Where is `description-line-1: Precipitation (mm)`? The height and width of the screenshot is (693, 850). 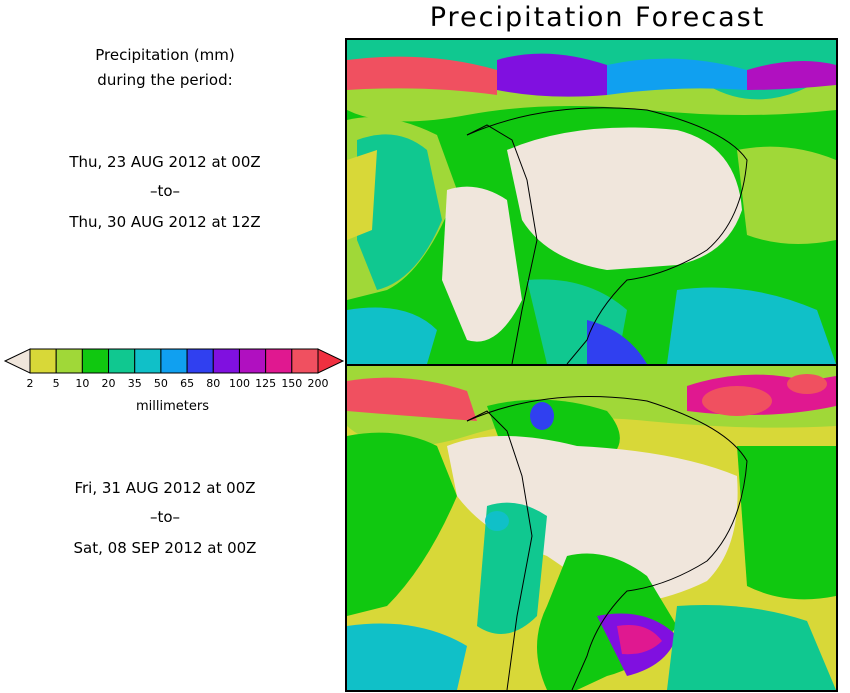
description-line-1: Precipitation (mm) is located at coordinates (165, 55).